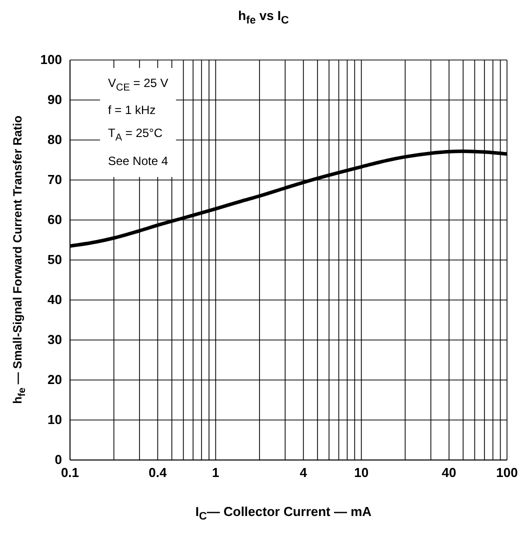  Describe the element at coordinates (70, 472) in the screenshot. I see `x-tick-label: 0.1` at that location.